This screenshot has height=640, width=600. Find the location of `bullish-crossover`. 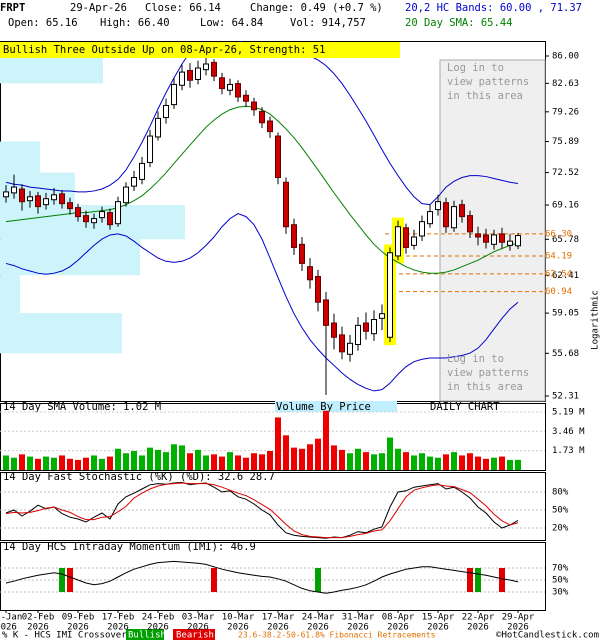

bullish-crossover is located at coordinates (478, 580).